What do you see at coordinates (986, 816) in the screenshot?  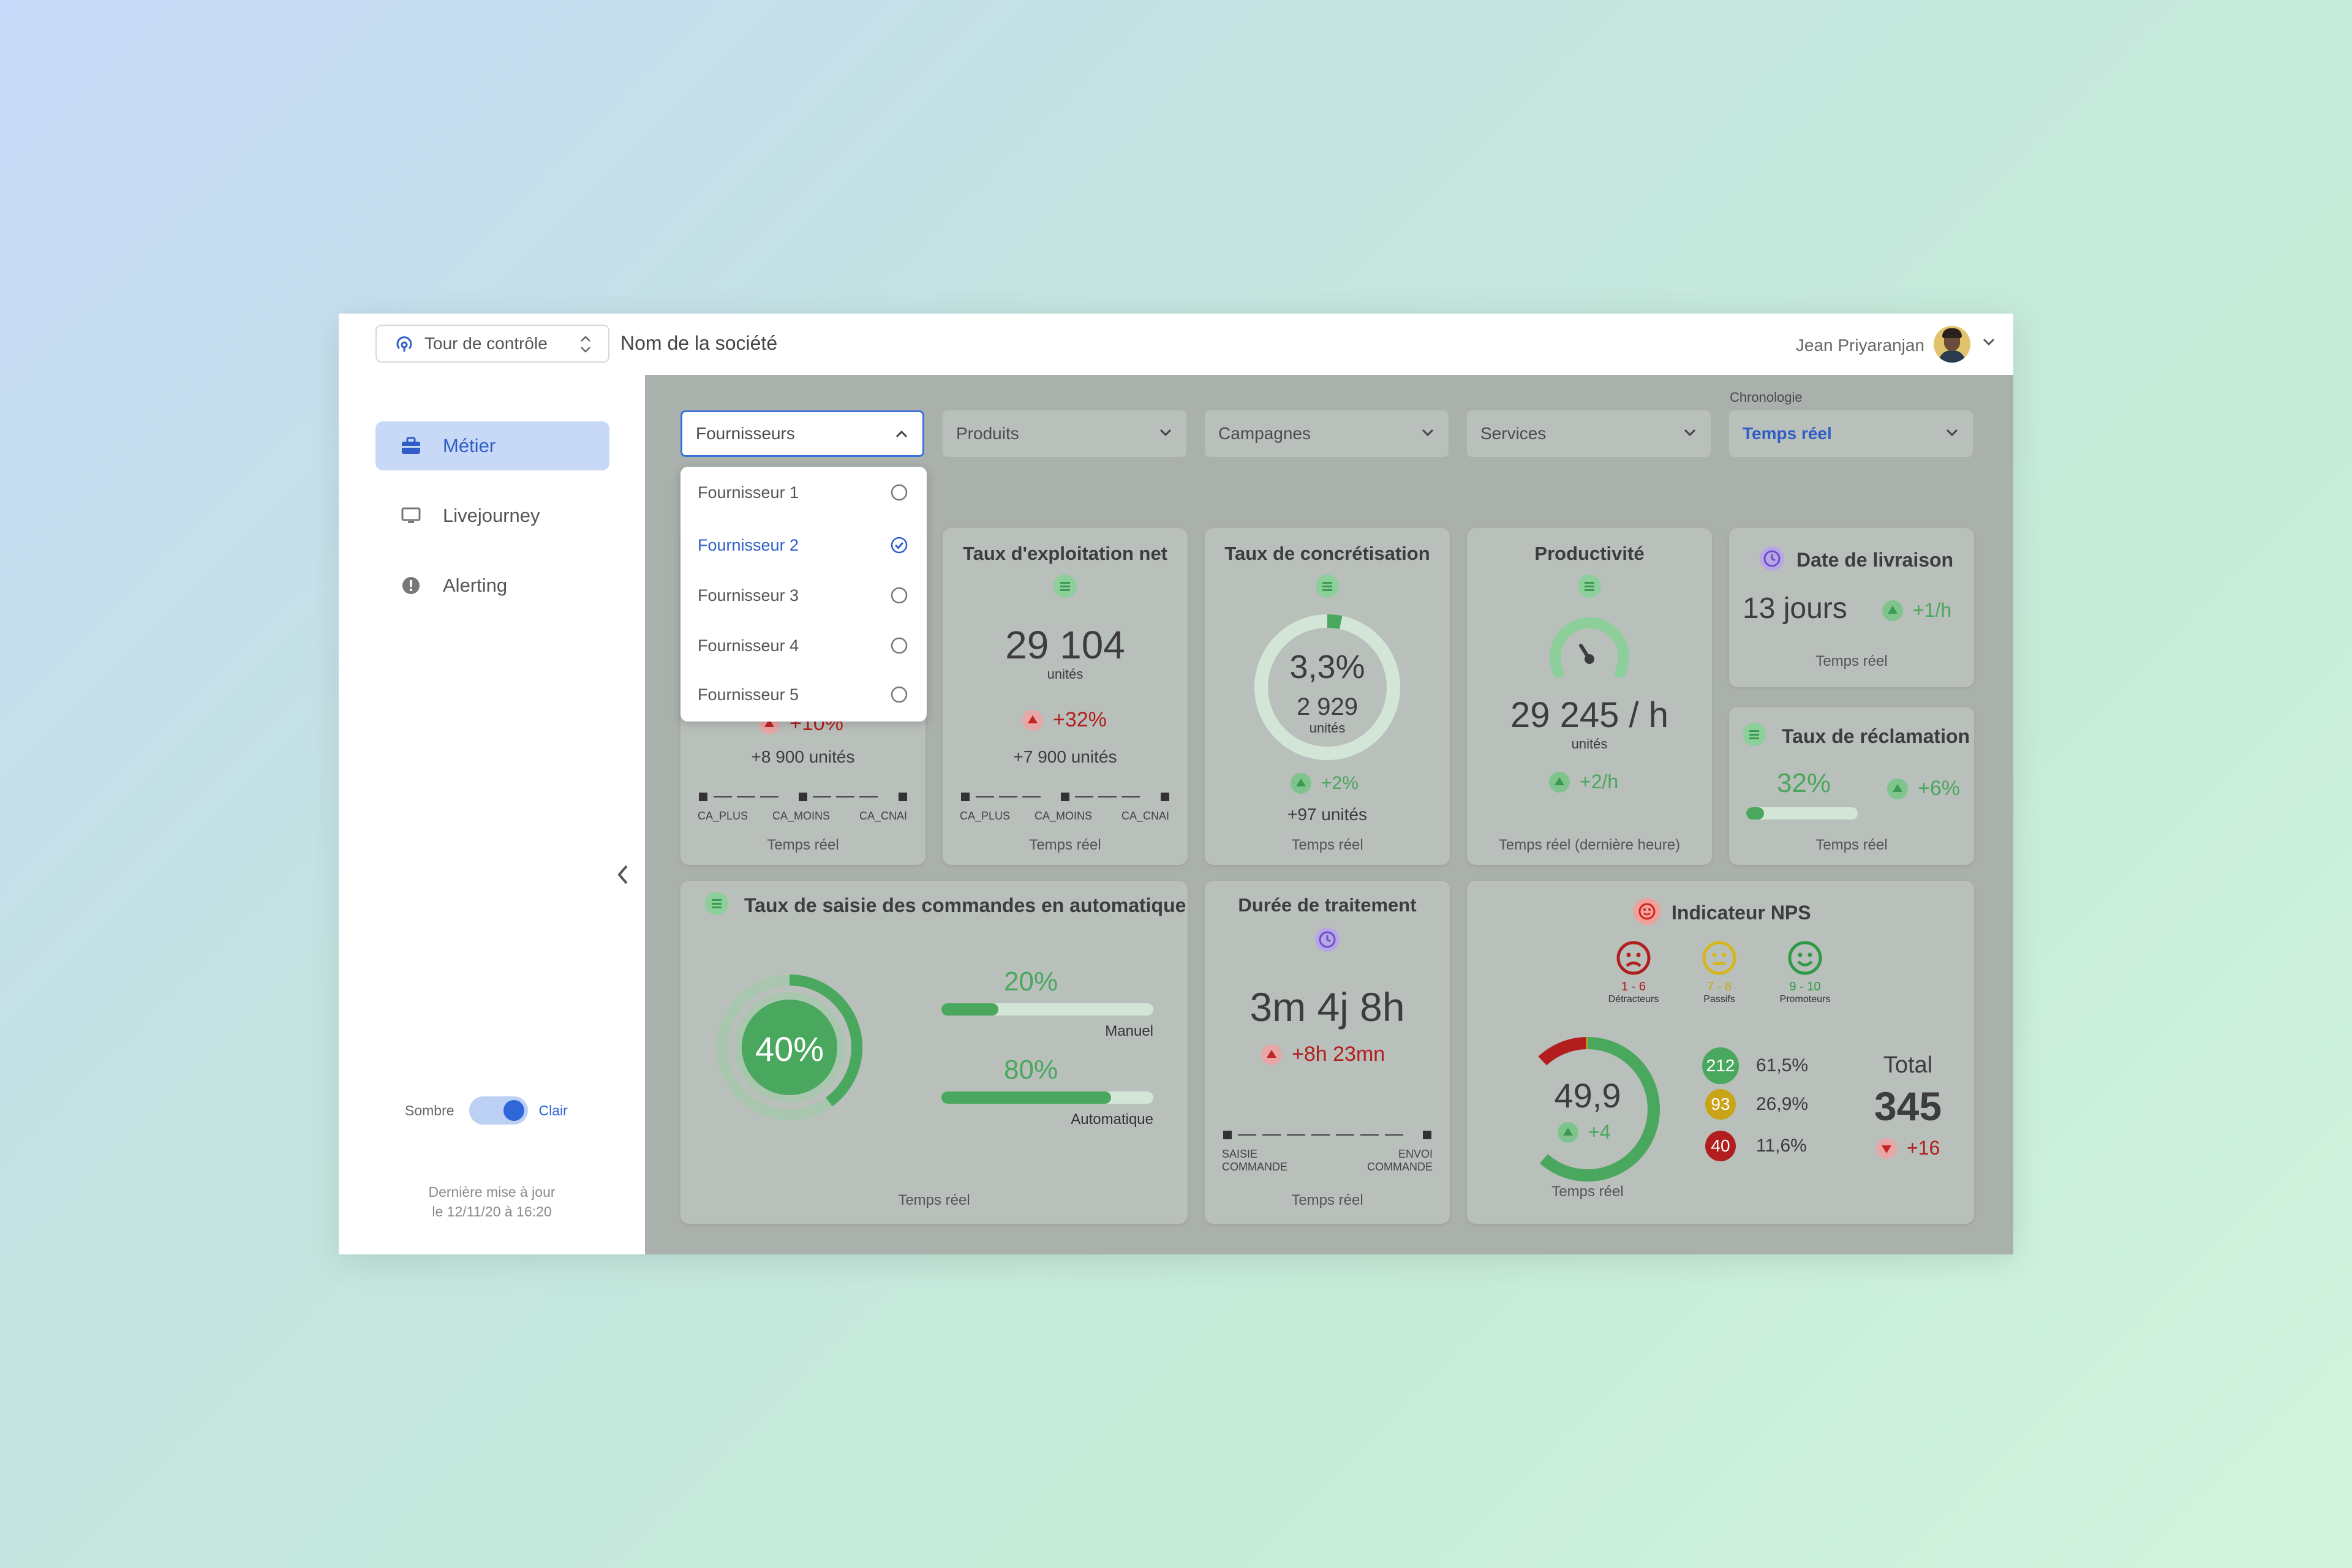 I see `step-label: CA_PLUS` at bounding box center [986, 816].